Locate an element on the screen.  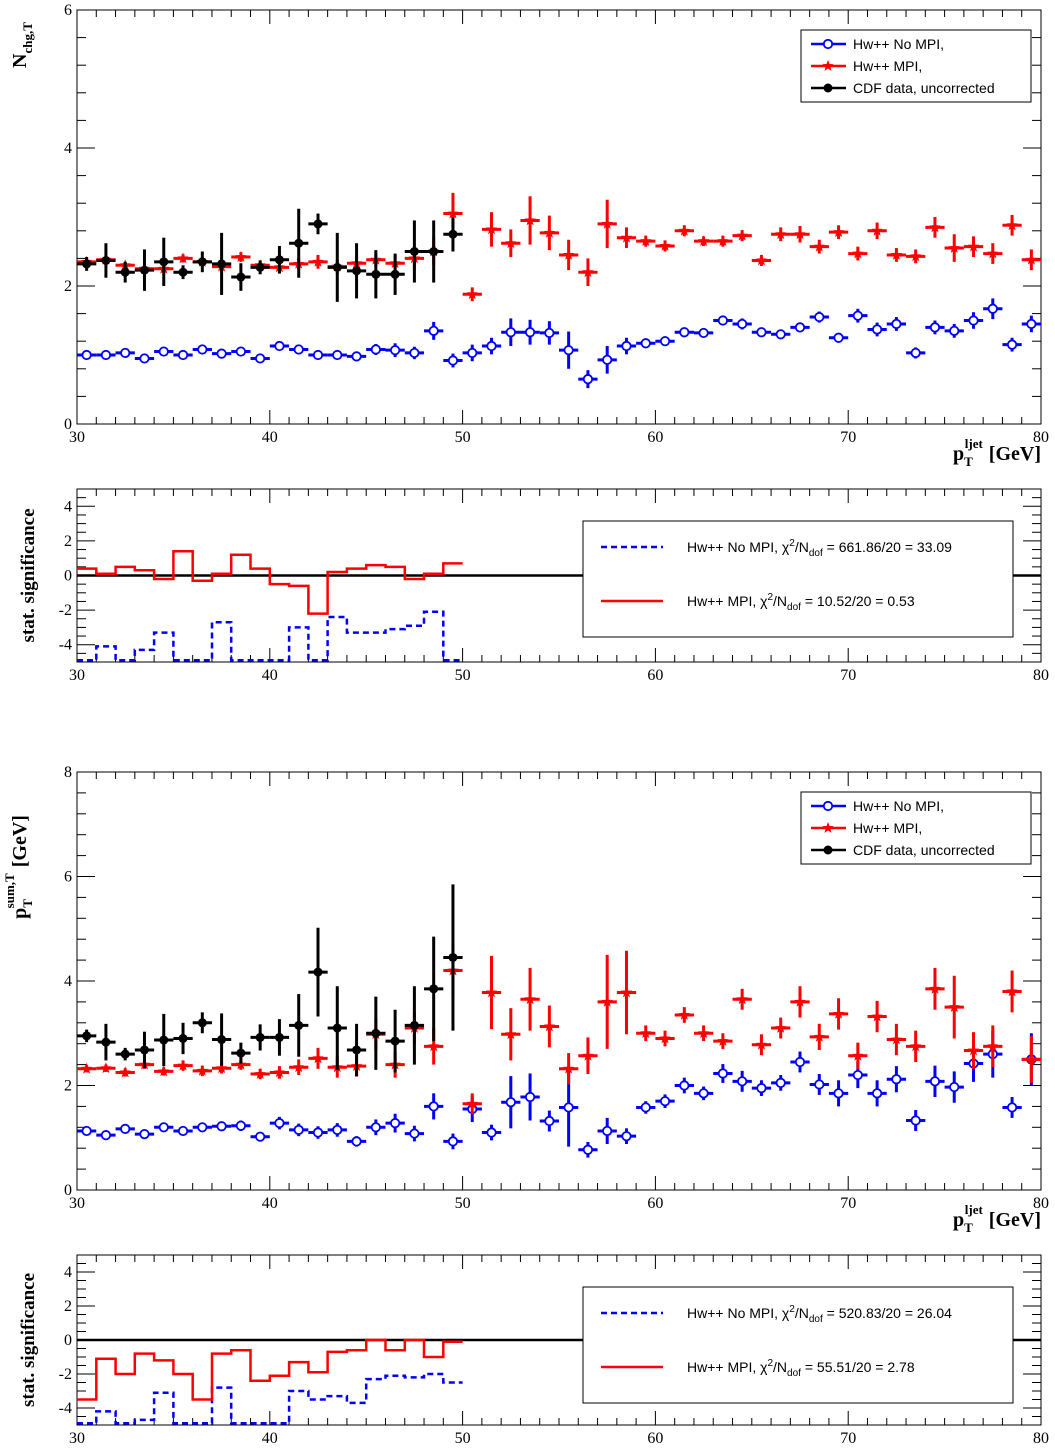
x-tick-label: 50 is located at coordinates (463, 1438).